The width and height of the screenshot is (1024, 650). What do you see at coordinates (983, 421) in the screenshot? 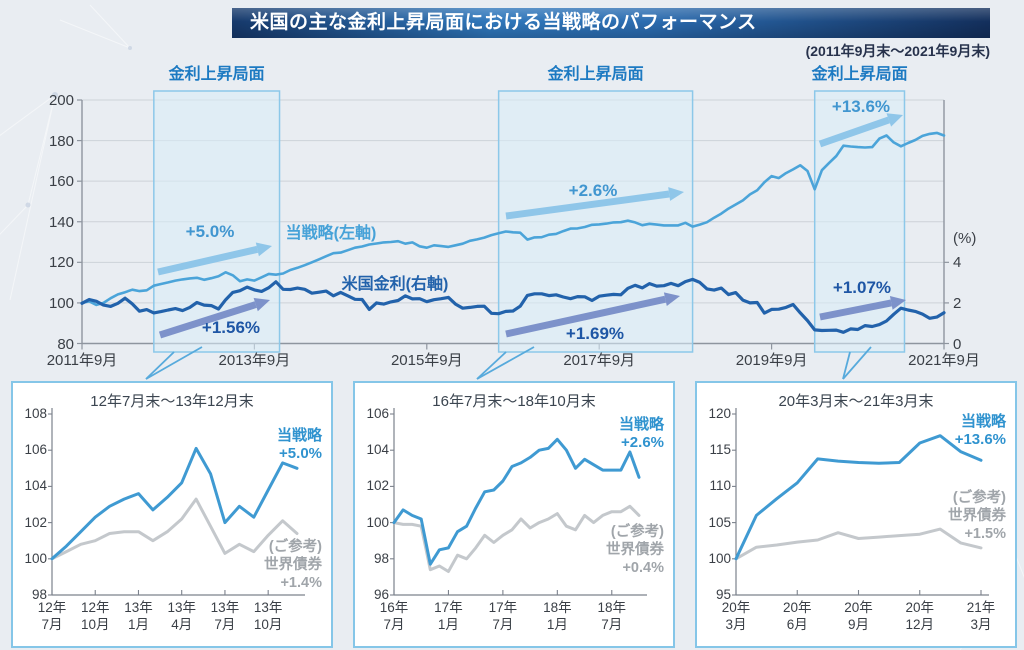
I see `strategy-name: 当戦略` at bounding box center [983, 421].